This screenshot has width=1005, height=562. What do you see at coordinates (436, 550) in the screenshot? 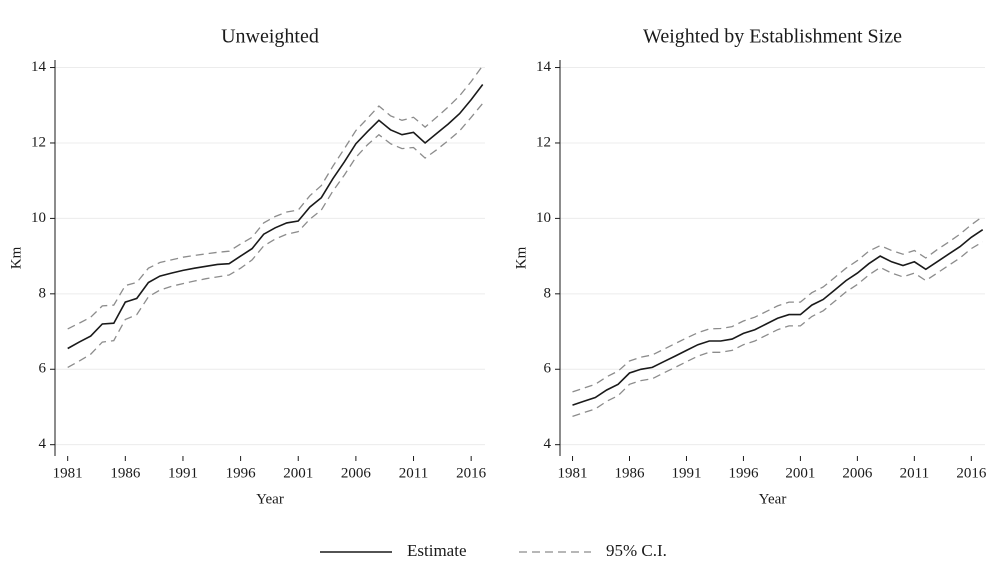
I see `legend-label: Estimate` at bounding box center [436, 550].